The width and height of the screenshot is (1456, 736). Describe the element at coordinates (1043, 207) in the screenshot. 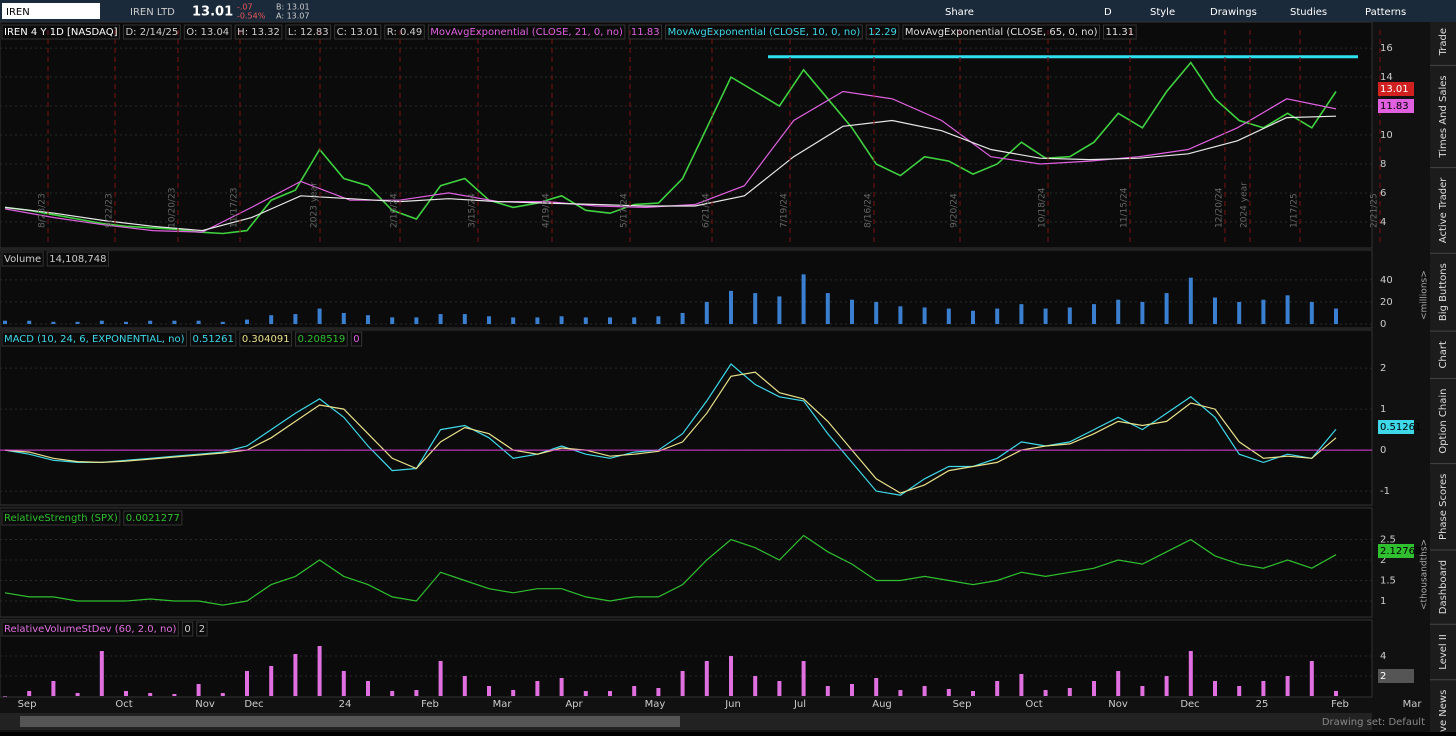

I see `date-label: 10/18/24` at that location.